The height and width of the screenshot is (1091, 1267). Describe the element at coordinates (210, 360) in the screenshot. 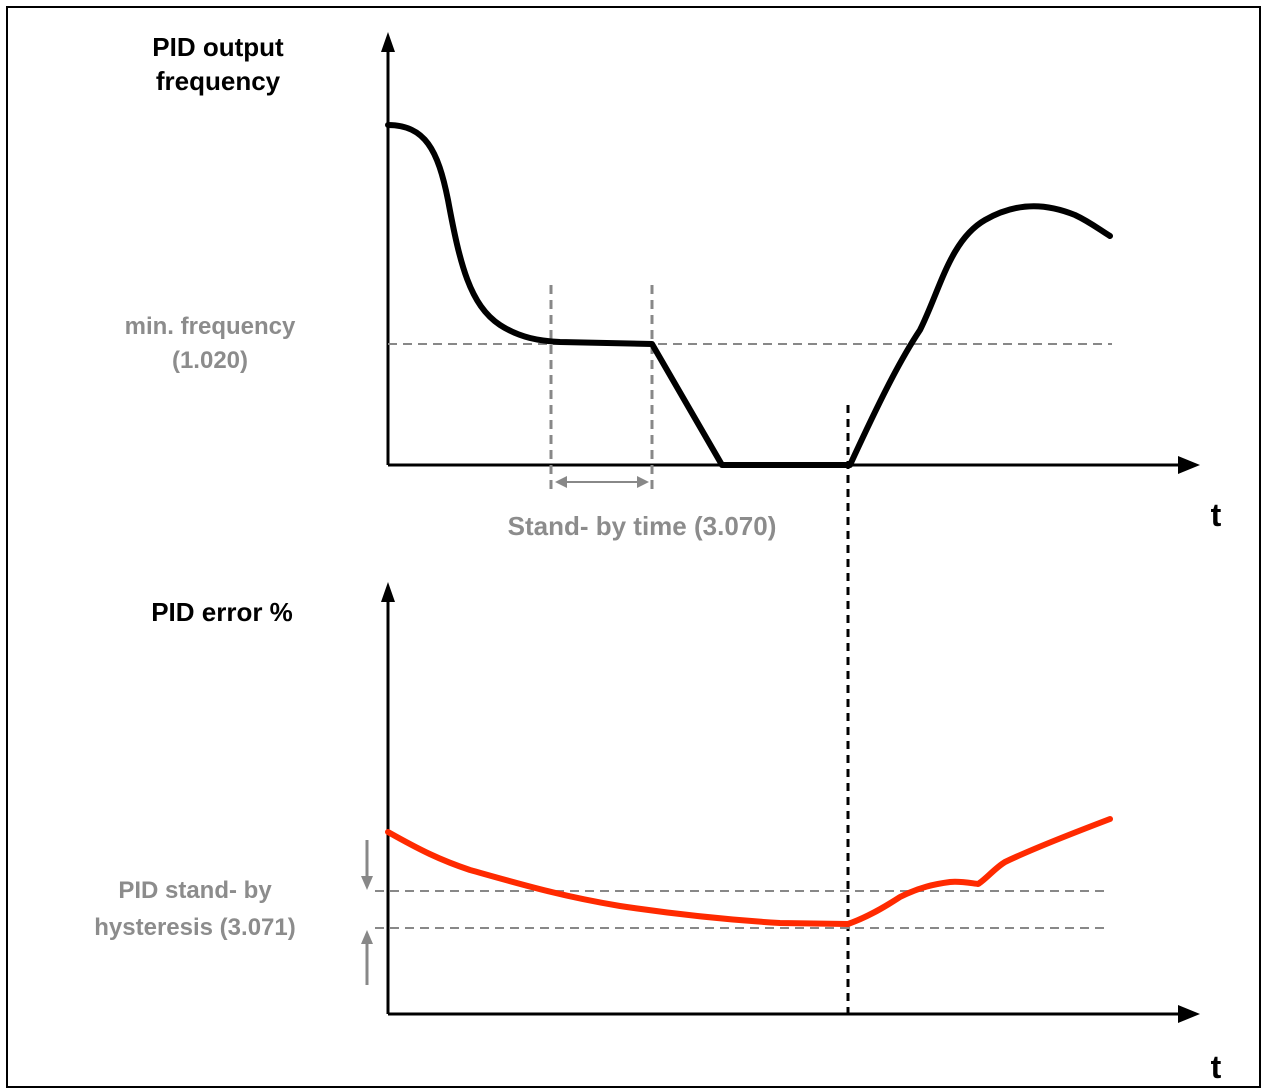

I see `min-frequency-label-line2: (1.020)` at that location.